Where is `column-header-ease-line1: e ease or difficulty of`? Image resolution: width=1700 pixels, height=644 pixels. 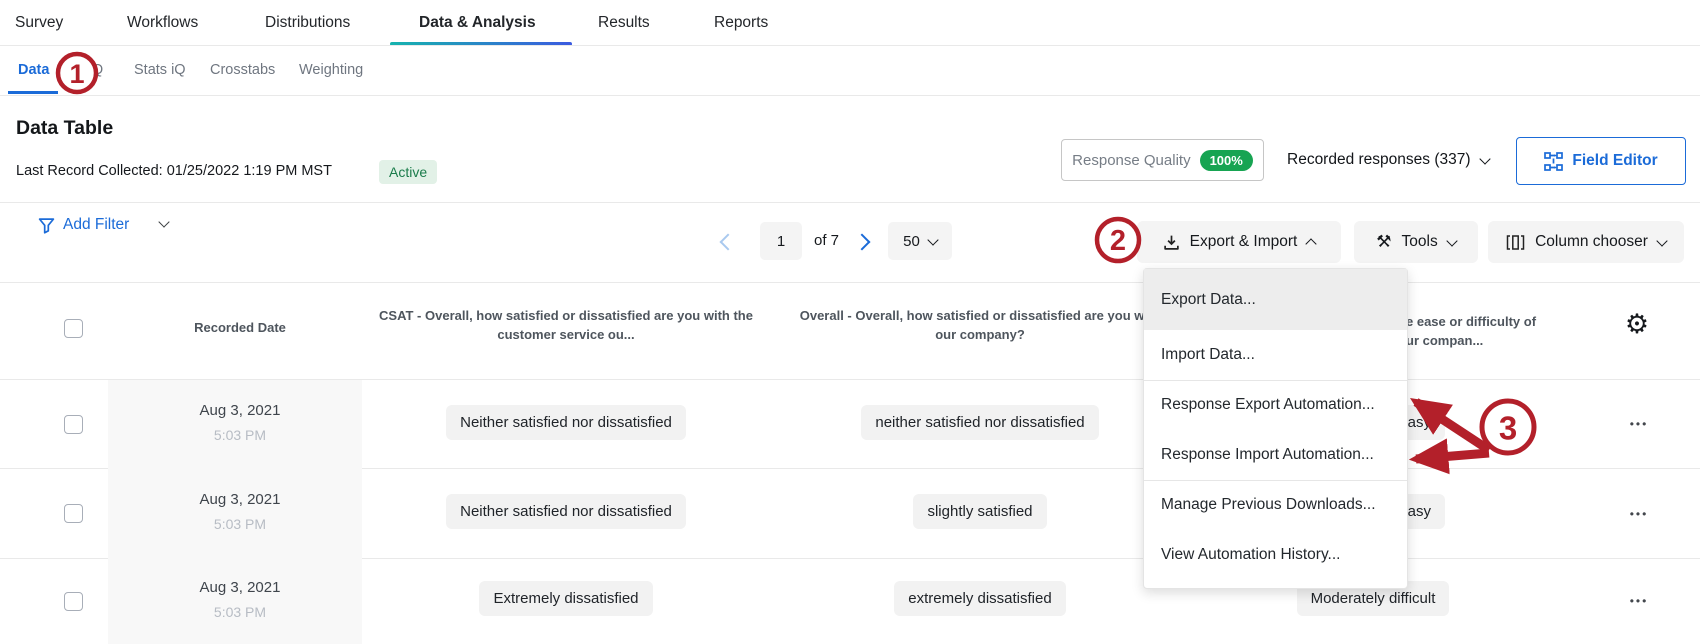 column-header-ease-line1: e ease or difficulty of is located at coordinates (1471, 321).